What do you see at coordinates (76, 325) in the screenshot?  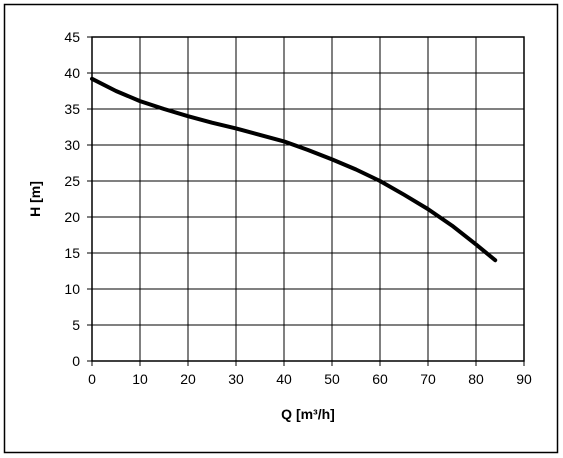 I see `y-tick-label: 5` at bounding box center [76, 325].